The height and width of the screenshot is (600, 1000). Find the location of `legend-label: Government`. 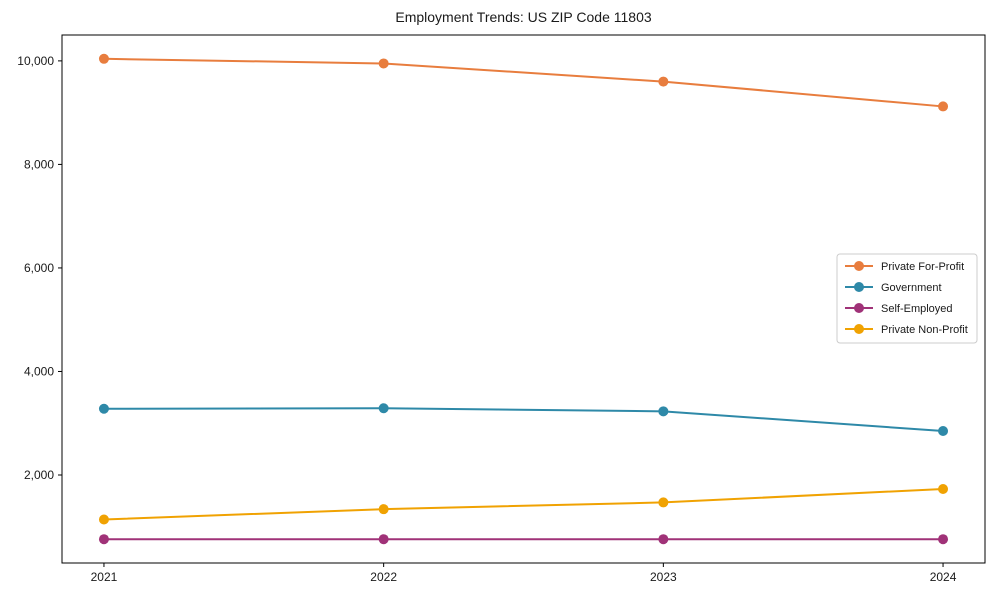

legend-label: Government is located at coordinates (911, 288).